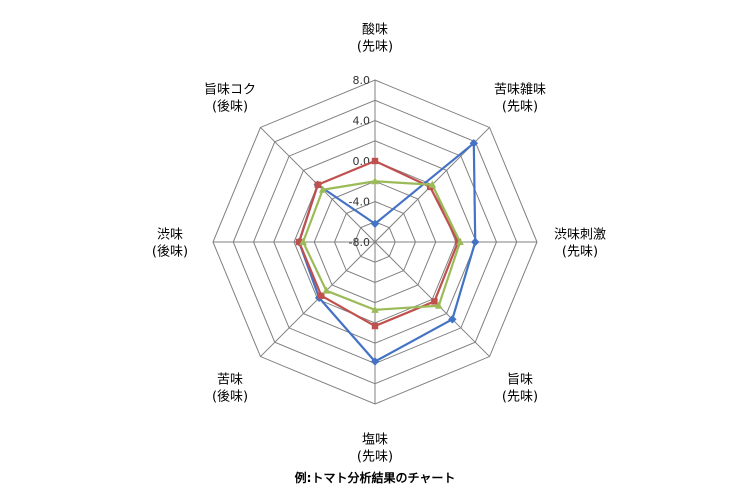  What do you see at coordinates (230, 396) in the screenshot?
I see `axis-label-5-line-1: (後味)` at bounding box center [230, 396].